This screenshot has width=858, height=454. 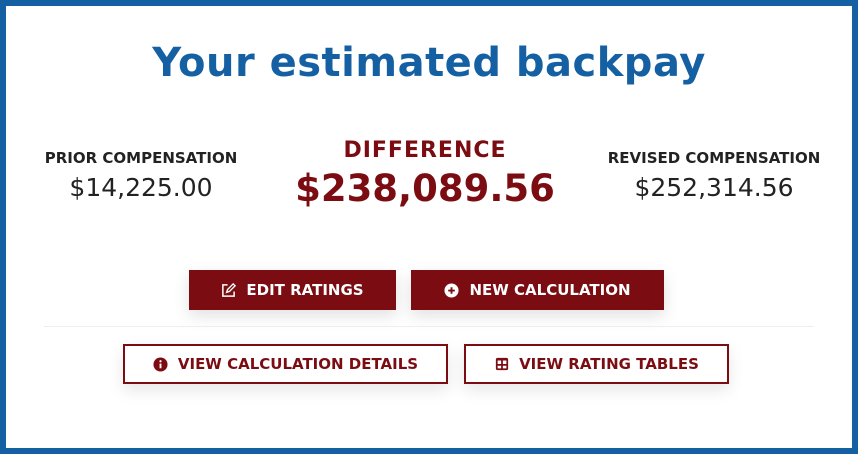 I want to click on difference: DIFFERENCE $238,089.56, so click(x=425, y=174).